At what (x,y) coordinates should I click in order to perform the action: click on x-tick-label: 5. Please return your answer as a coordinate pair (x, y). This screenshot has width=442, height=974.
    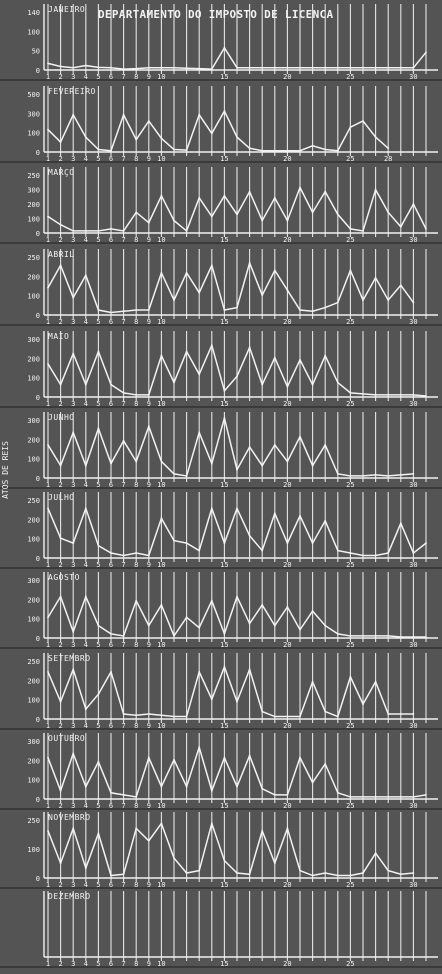
    Looking at the image, I should click on (98, 645).